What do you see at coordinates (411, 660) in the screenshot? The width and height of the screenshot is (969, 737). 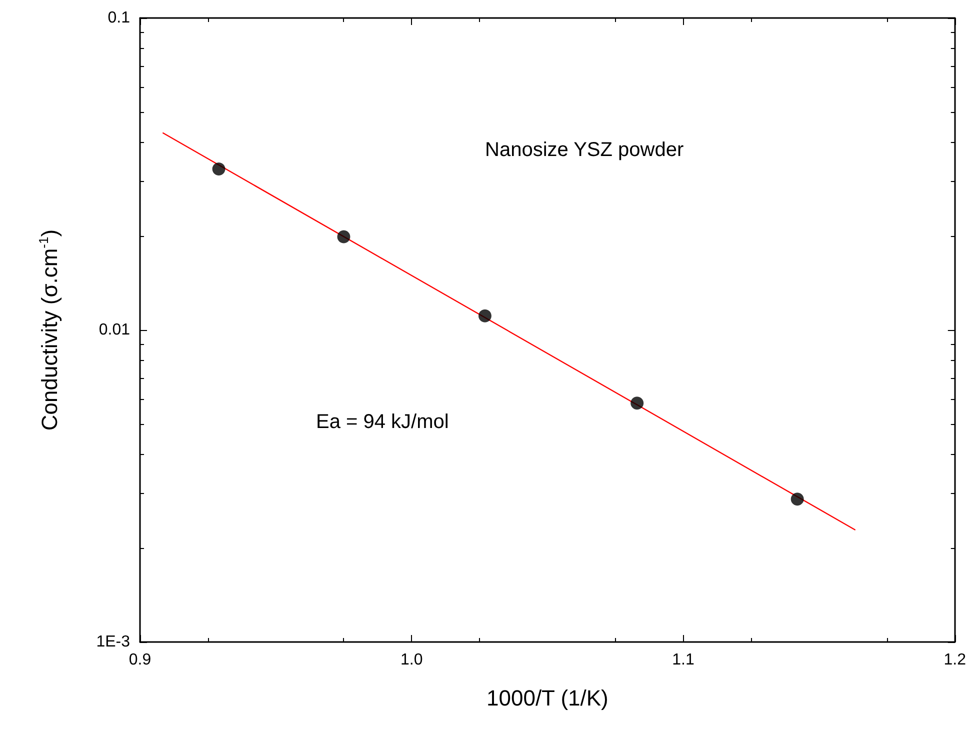 I see `x-tick-label: 1.0` at bounding box center [411, 660].